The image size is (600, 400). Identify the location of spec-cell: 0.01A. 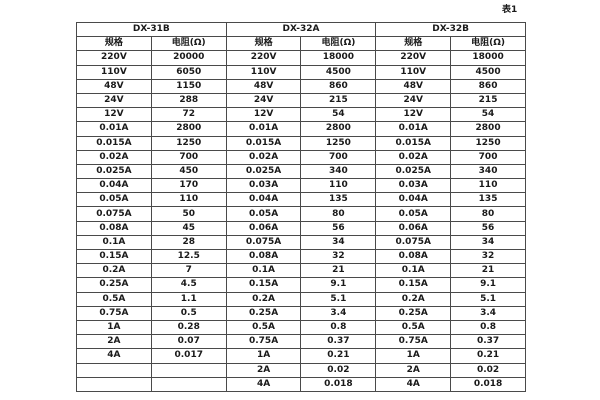
(114, 129).